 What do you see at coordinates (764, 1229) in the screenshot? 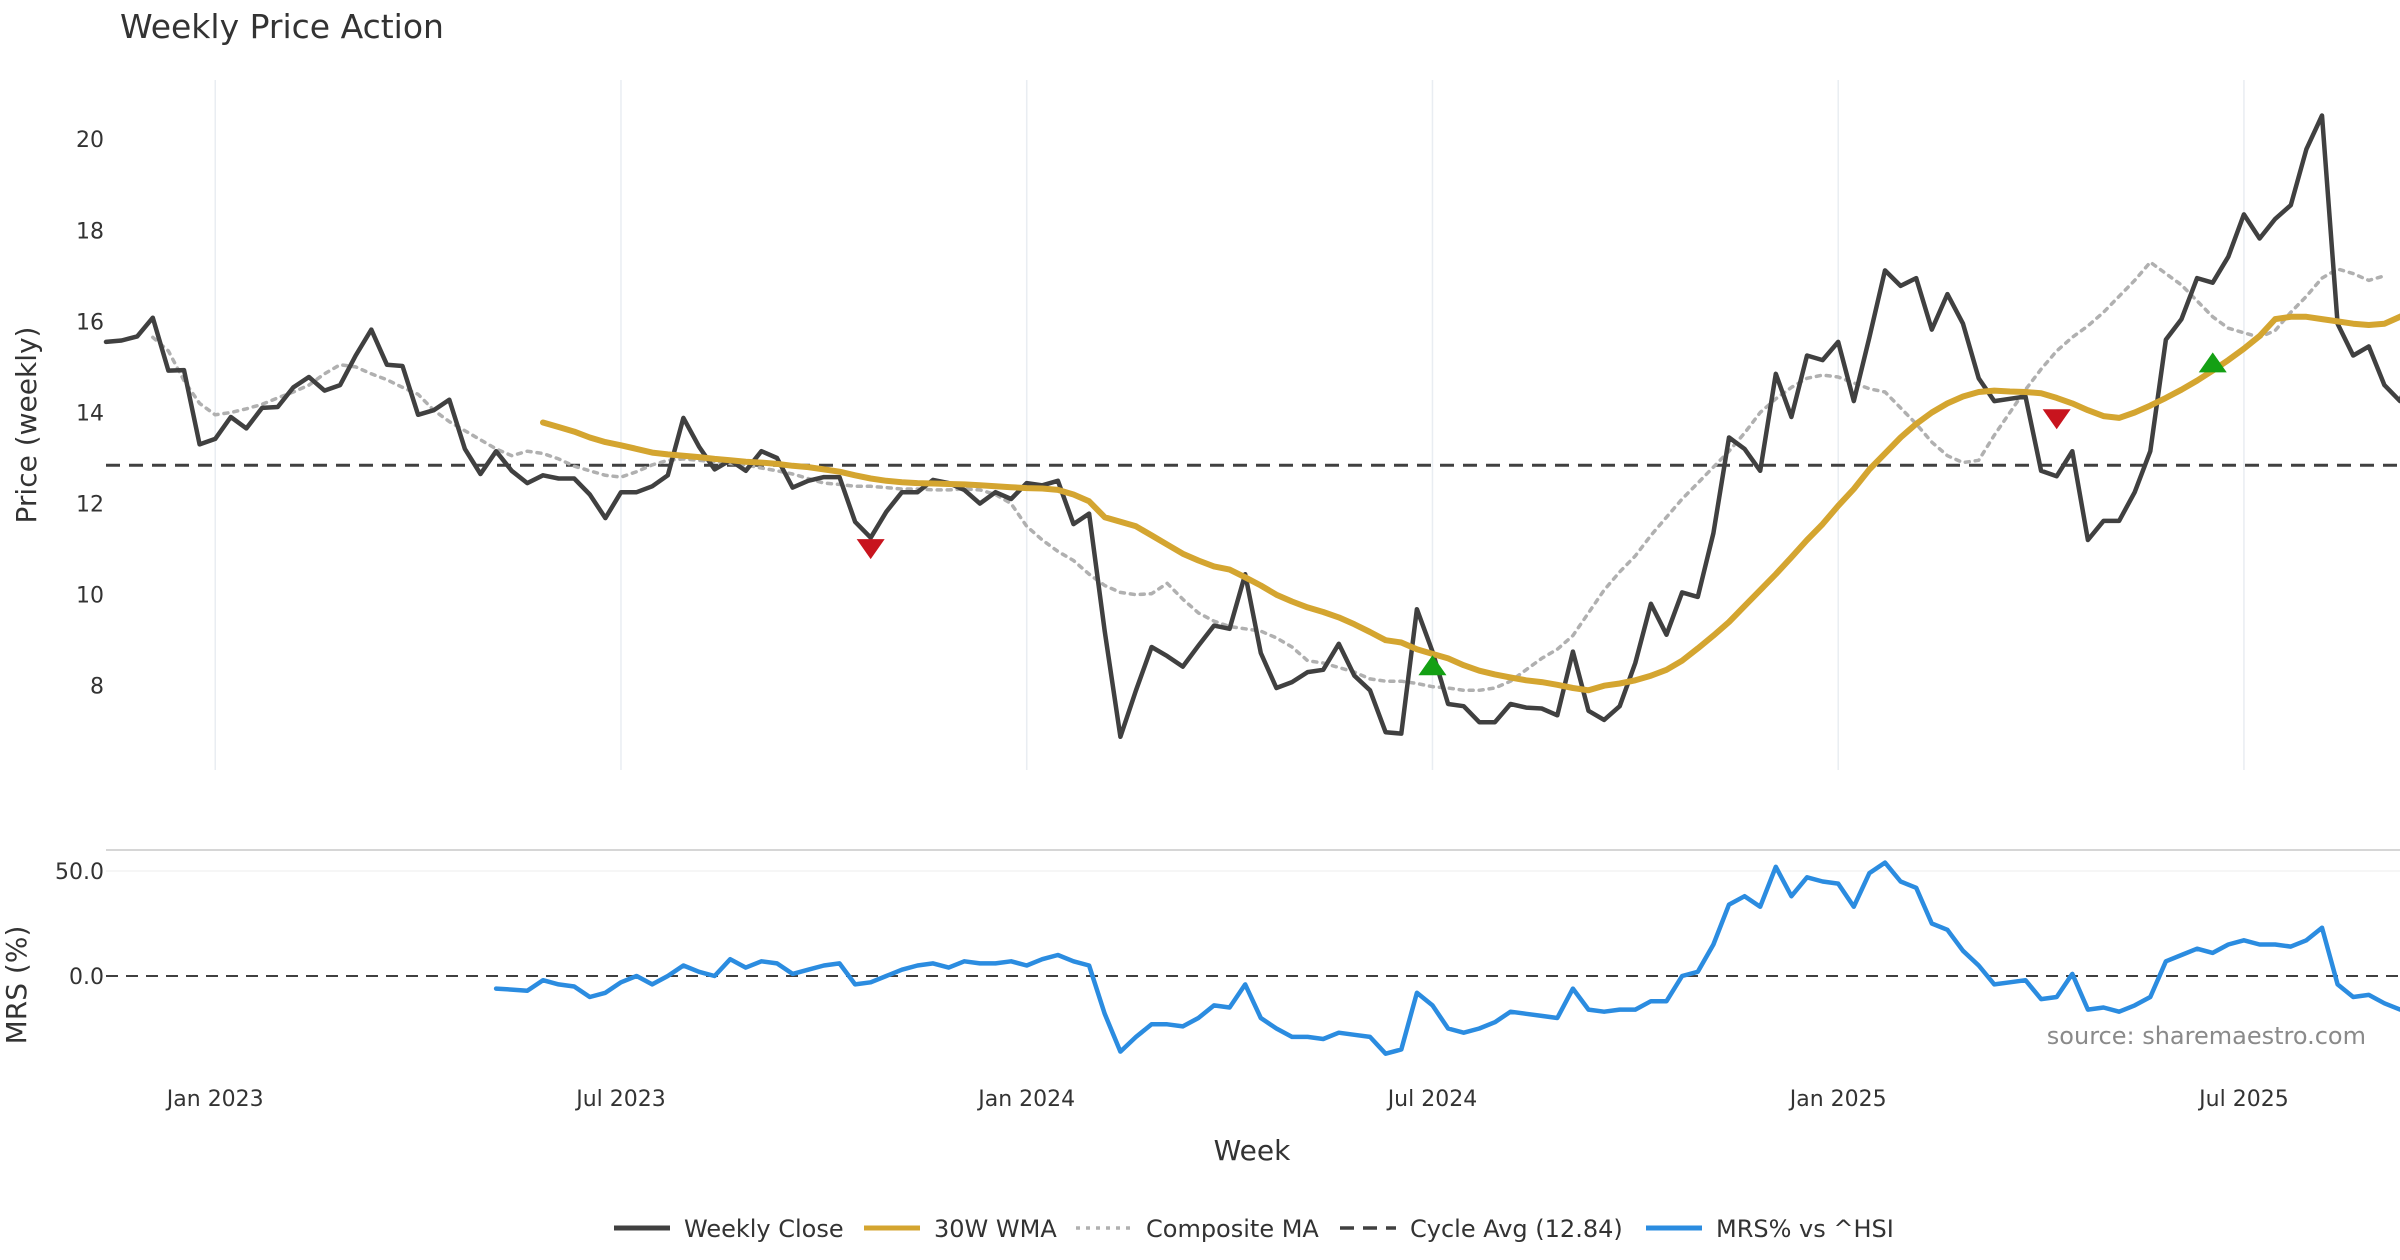
I see `legend-label: Weekly Close` at bounding box center [764, 1229].